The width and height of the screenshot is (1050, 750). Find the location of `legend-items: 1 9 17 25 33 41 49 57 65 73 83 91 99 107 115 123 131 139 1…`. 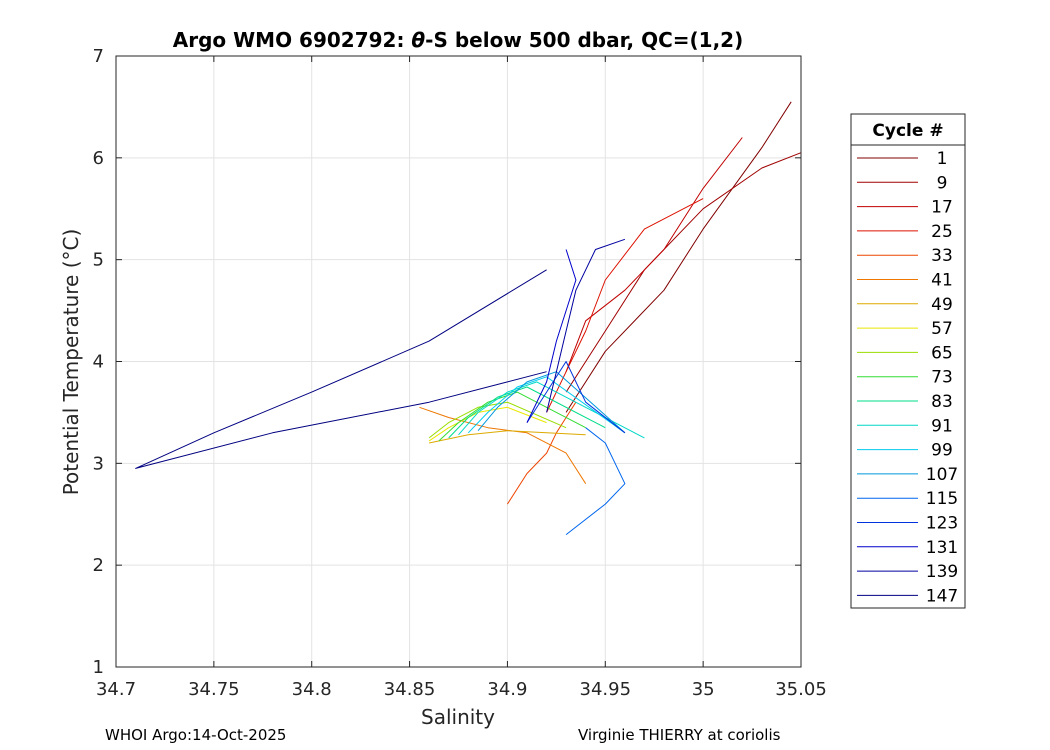

legend-items: 1 9 17 25 33 41 49 57 65 73 83 91 99 107 115 123 131 139 1… is located at coordinates (907, 377).